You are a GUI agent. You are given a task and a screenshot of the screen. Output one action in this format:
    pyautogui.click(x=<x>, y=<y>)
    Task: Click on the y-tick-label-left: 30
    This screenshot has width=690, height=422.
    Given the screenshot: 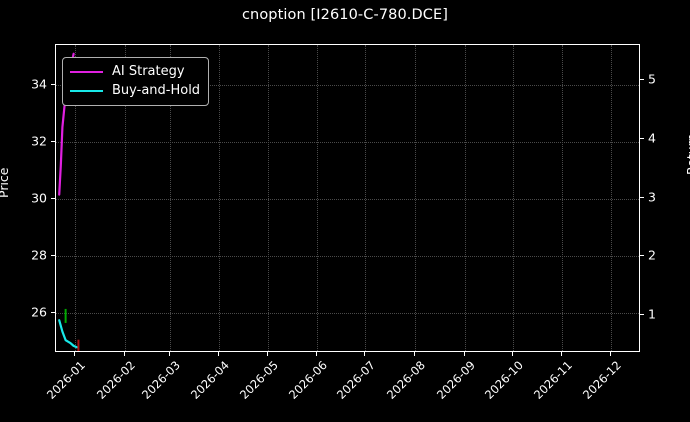 What is the action you would take?
    pyautogui.click(x=39, y=198)
    